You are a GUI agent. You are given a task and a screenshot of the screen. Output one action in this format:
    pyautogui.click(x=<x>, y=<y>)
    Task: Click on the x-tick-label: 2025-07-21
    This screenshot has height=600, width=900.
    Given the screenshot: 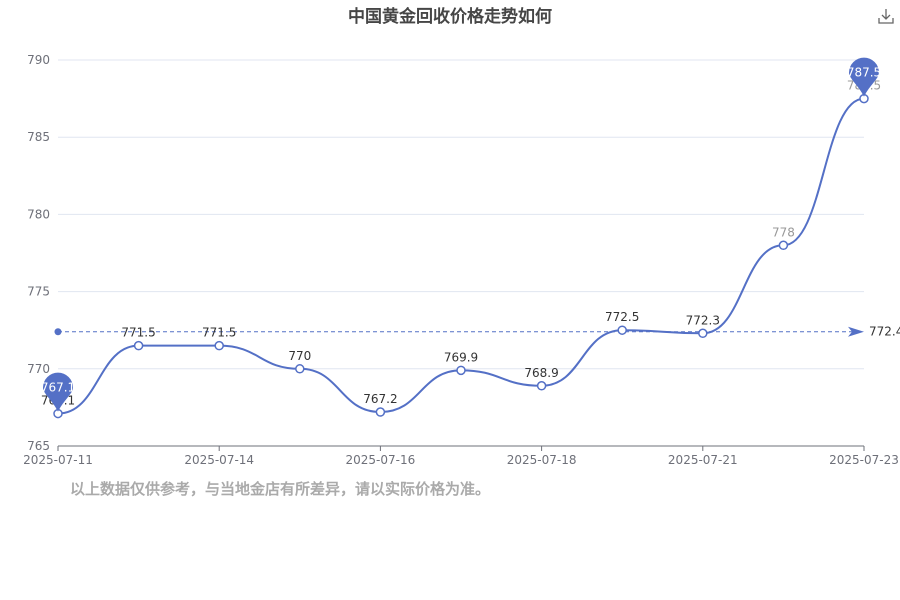 What is the action you would take?
    pyautogui.click(x=703, y=460)
    